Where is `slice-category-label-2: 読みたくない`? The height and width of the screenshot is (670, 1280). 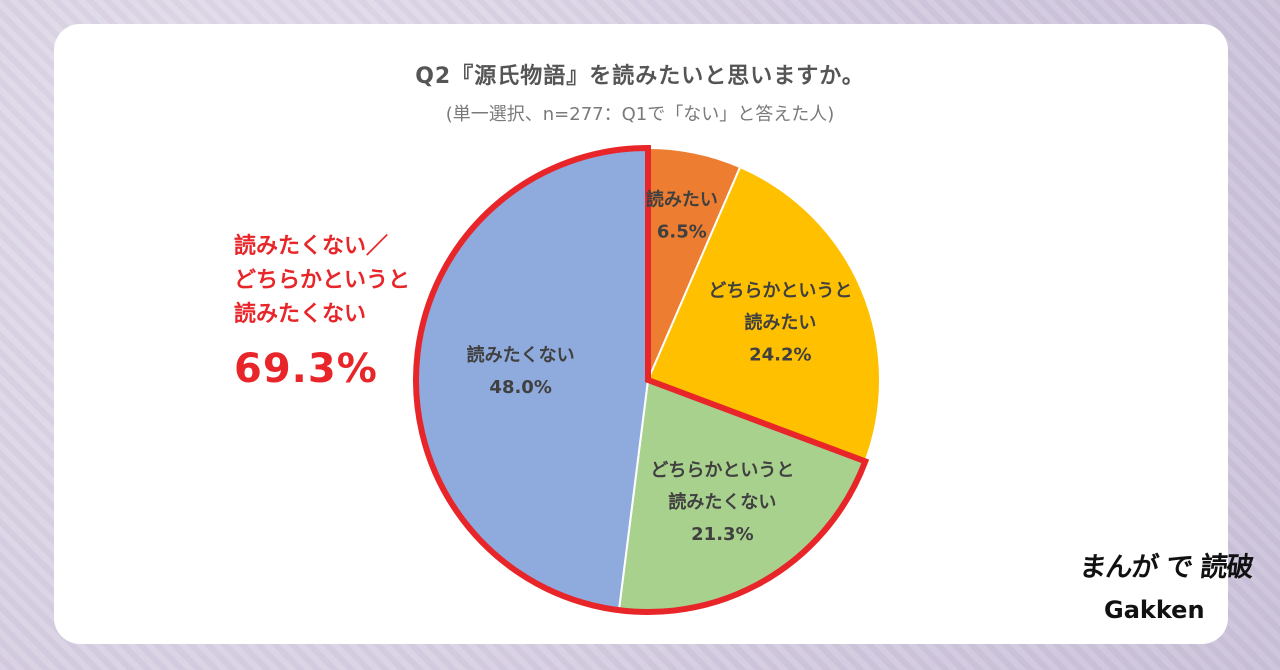 slice-category-label-2: 読みたくない is located at coordinates (722, 502).